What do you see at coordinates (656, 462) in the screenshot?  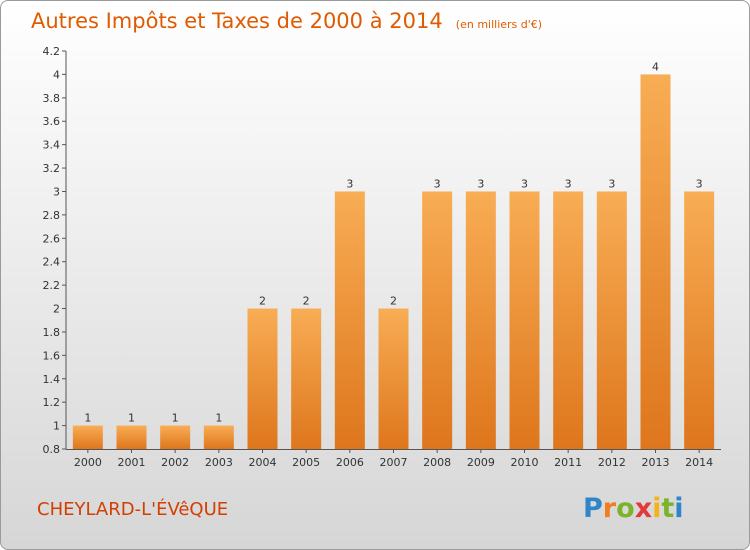 I see `x-tick-label: 2013` at bounding box center [656, 462].